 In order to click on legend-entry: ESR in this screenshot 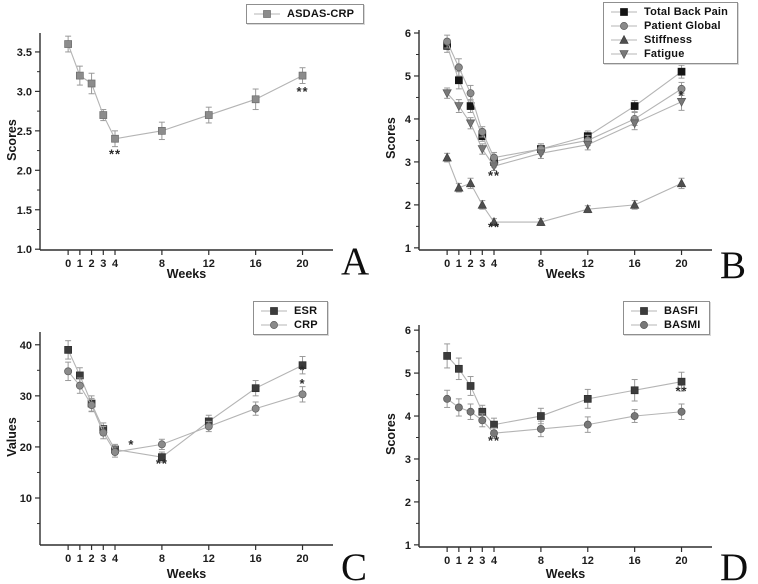, I will do `click(289, 311)`.